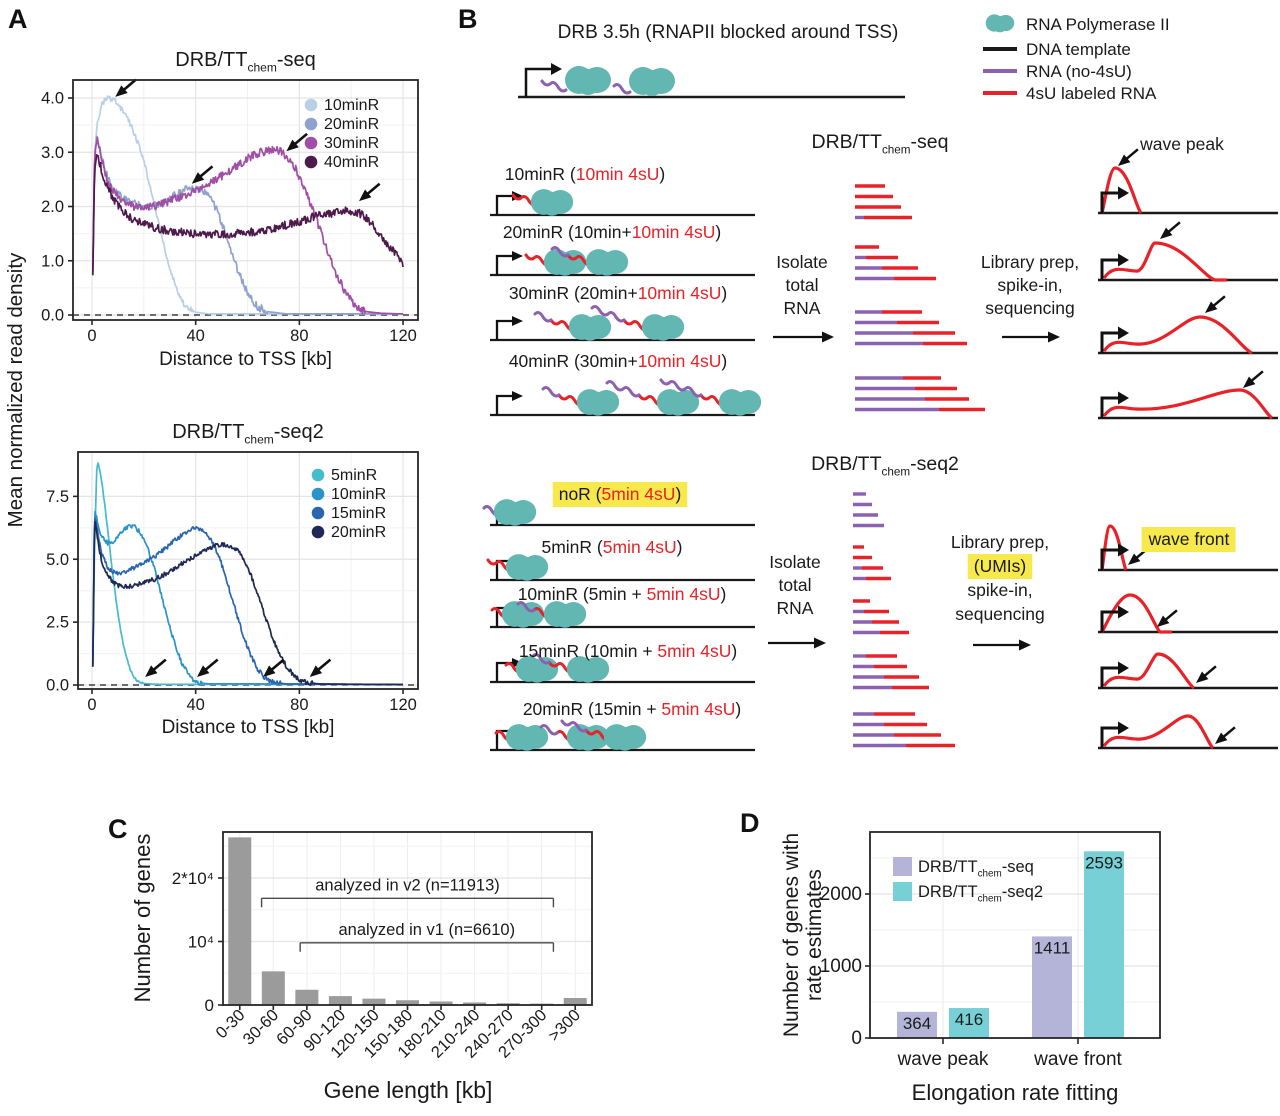  I want to click on x-axis-title: Elongation rate fitting, so click(1015, 1092).